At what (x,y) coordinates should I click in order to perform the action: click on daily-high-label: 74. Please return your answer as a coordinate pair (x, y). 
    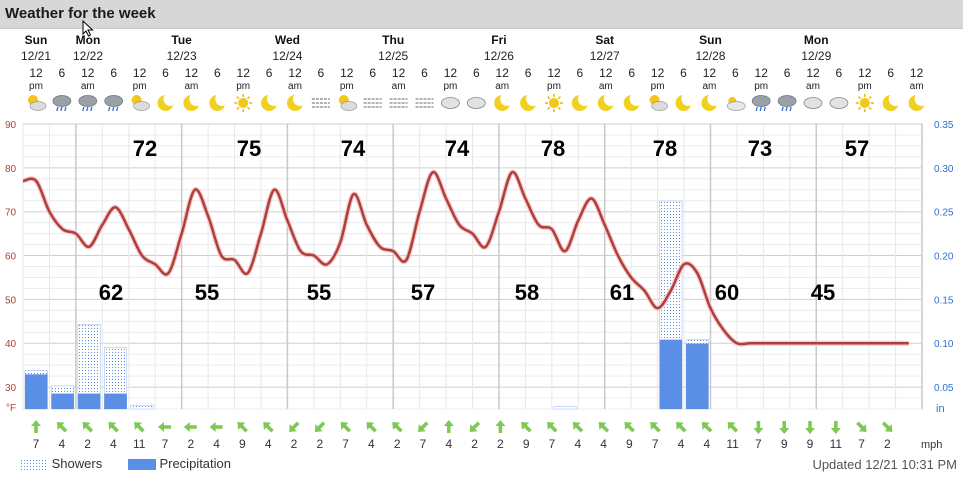
    Looking at the image, I should click on (457, 148).